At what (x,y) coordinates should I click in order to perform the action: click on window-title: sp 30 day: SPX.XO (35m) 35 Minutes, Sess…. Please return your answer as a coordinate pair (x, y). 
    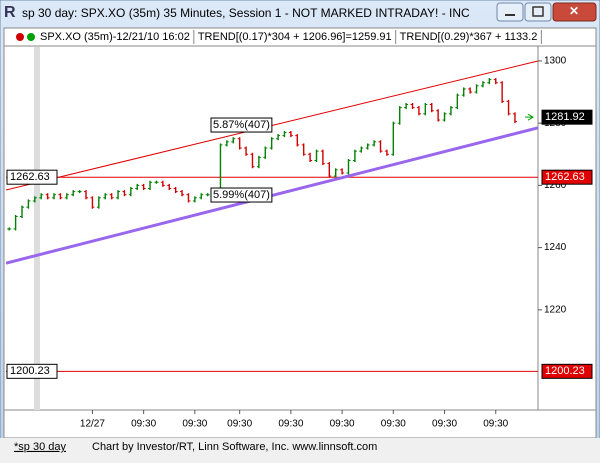
    Looking at the image, I should click on (246, 13).